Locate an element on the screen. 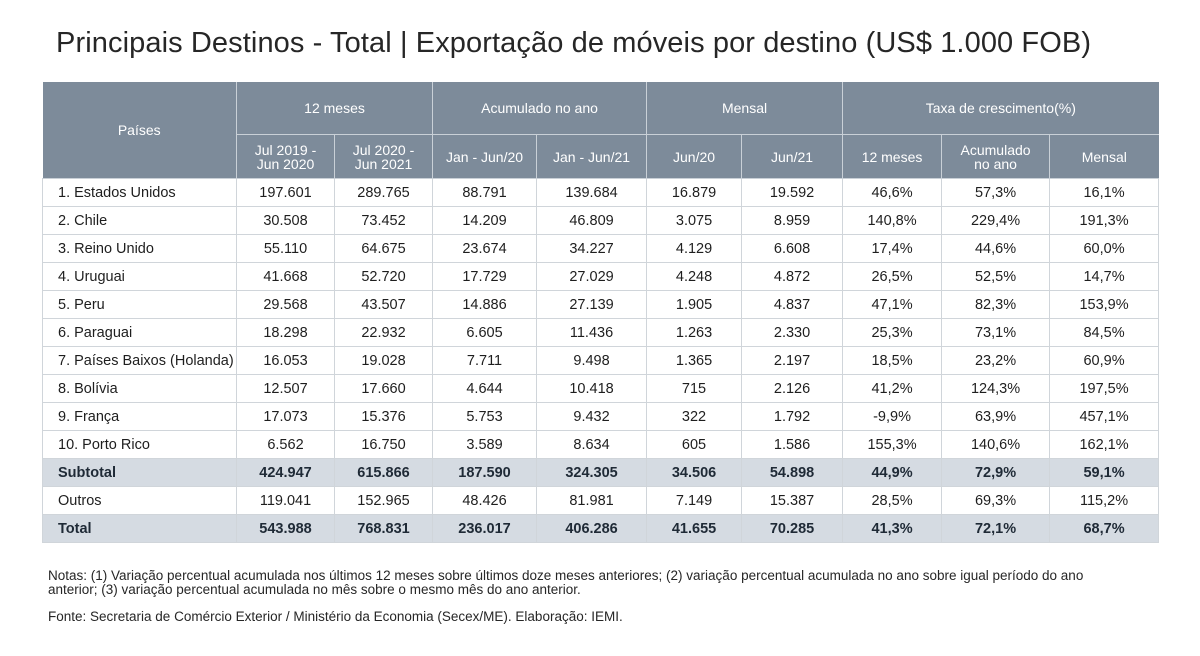  row-label: 7. Países Baixos (Holanda) is located at coordinates (139, 360).